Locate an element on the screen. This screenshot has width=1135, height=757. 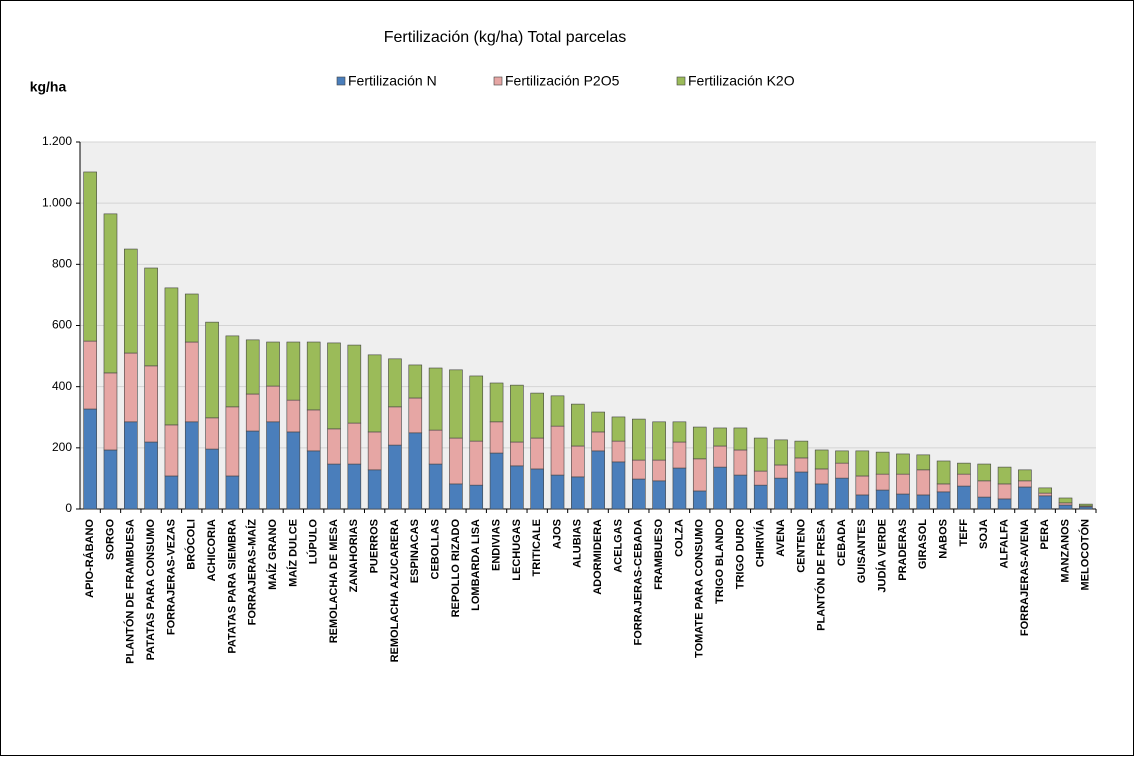
x-tick-label: FORRAJERAS-AVENA is located at coordinates (1025, 577).